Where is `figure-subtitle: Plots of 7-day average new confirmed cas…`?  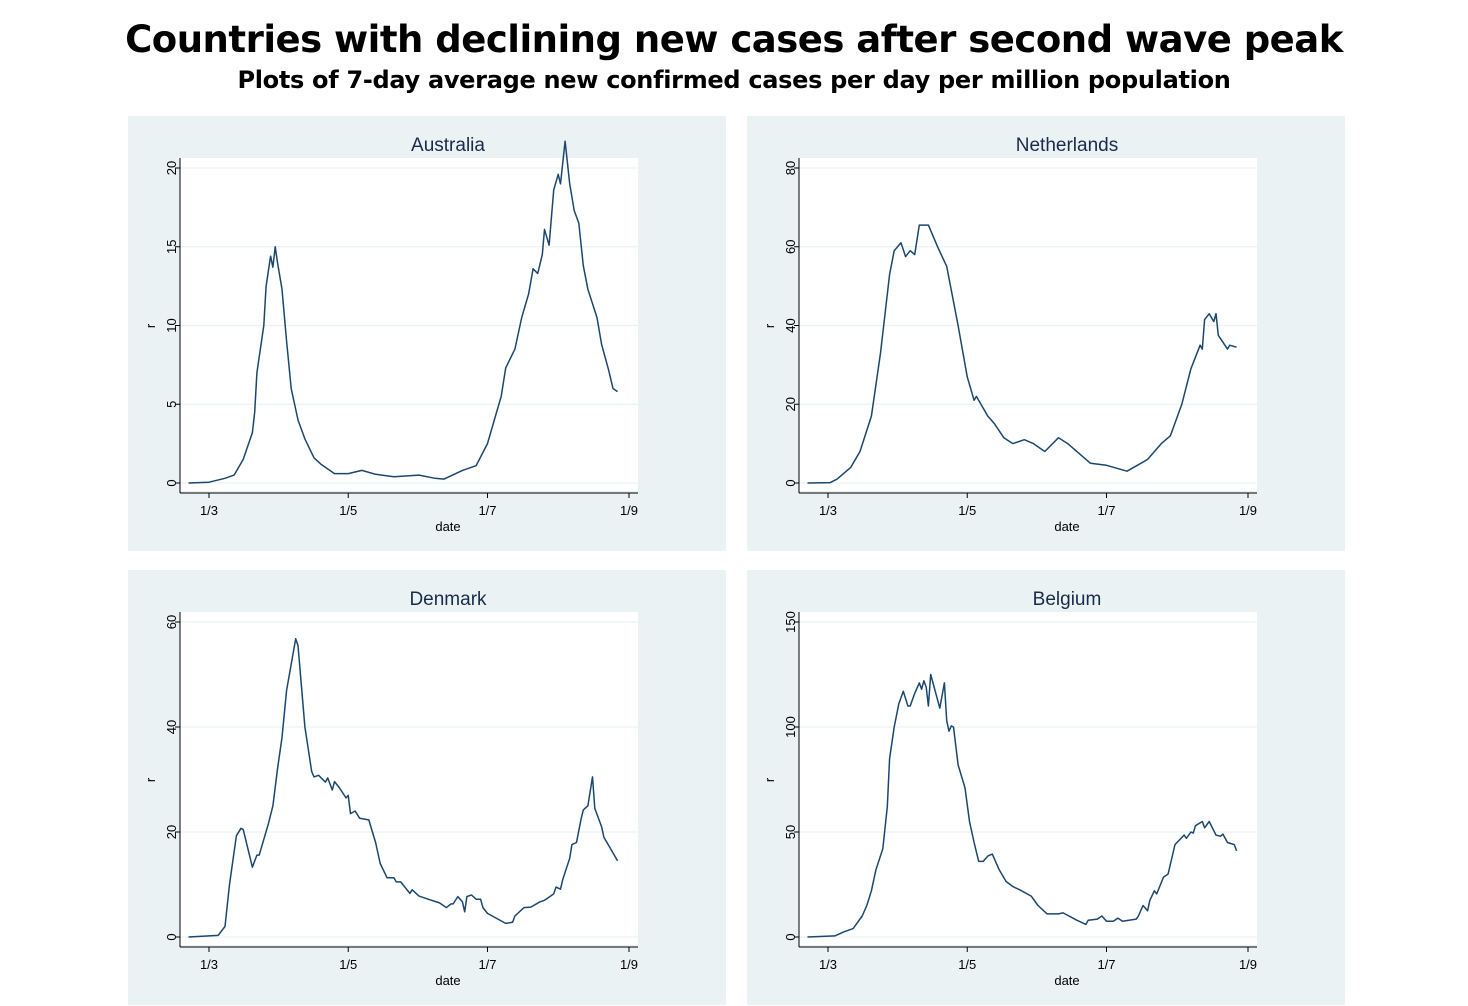 figure-subtitle: Plots of 7-day average new confirmed cas… is located at coordinates (734, 80).